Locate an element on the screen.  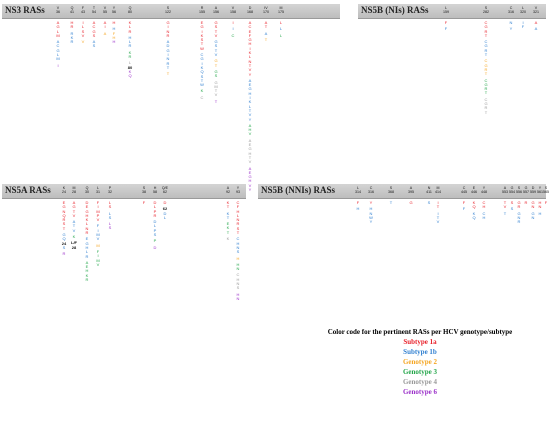
mutation-code: F is located at coordinates (238, 207).